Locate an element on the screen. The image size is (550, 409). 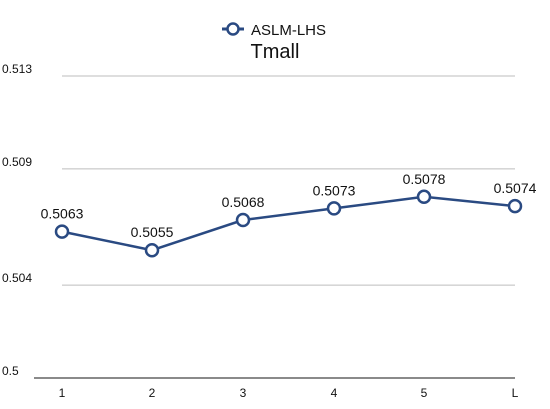
legend: ASLM-LHS is located at coordinates (274, 30).